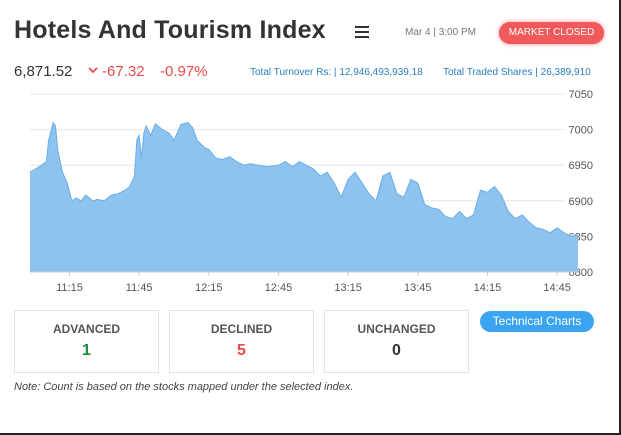 Image resolution: width=621 pixels, height=435 pixels. Describe the element at coordinates (69, 288) in the screenshot. I see `x-tick-label: 11:15` at that location.